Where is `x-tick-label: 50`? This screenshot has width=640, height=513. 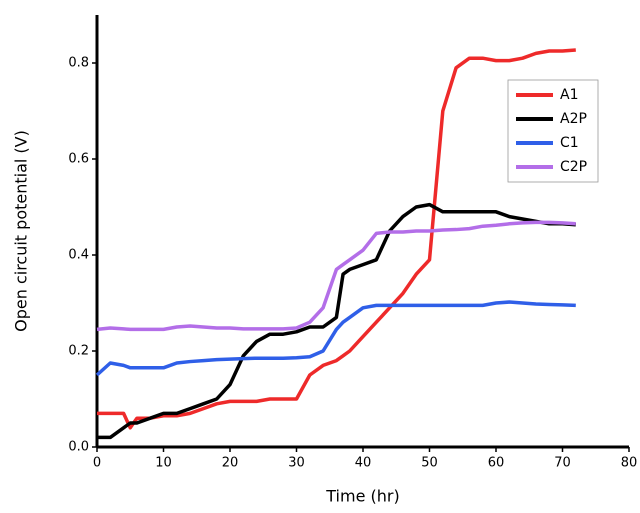
x-tick-label: 50 is located at coordinates (429, 463).